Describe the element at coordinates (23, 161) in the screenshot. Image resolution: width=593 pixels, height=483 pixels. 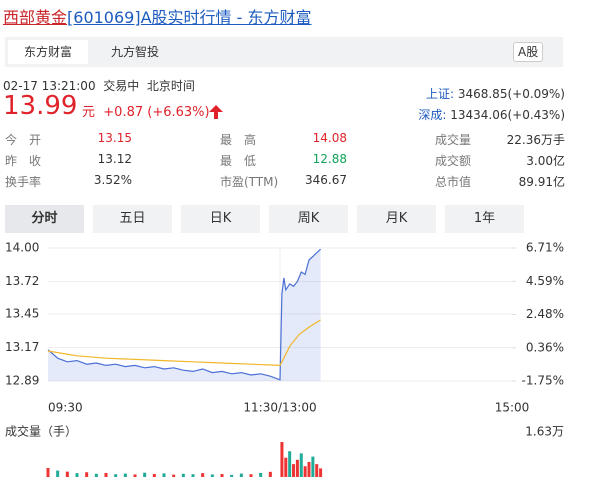
I see `stat-label: 昨 收` at that location.